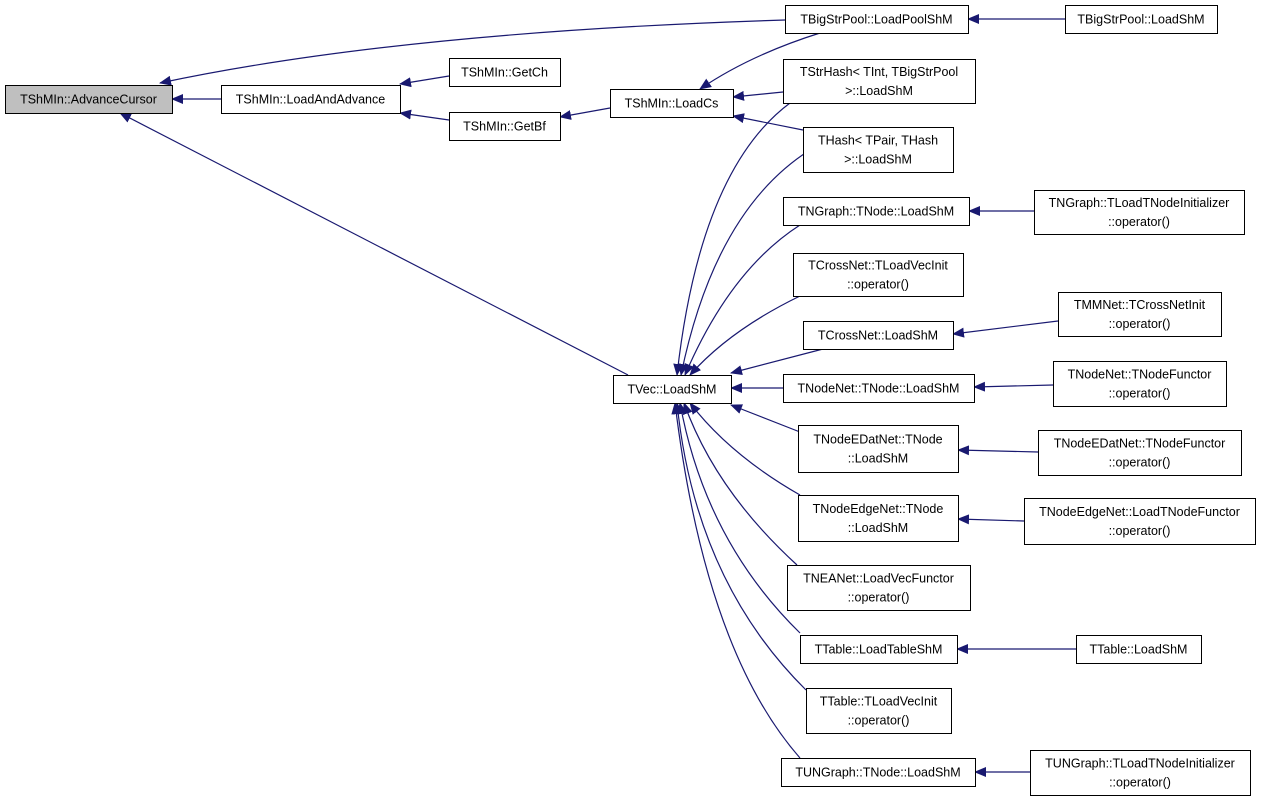 This screenshot has height=805, width=1261. I want to click on node-load-pool-shm: TBigStrPool::LoadPoolShM, so click(877, 19).